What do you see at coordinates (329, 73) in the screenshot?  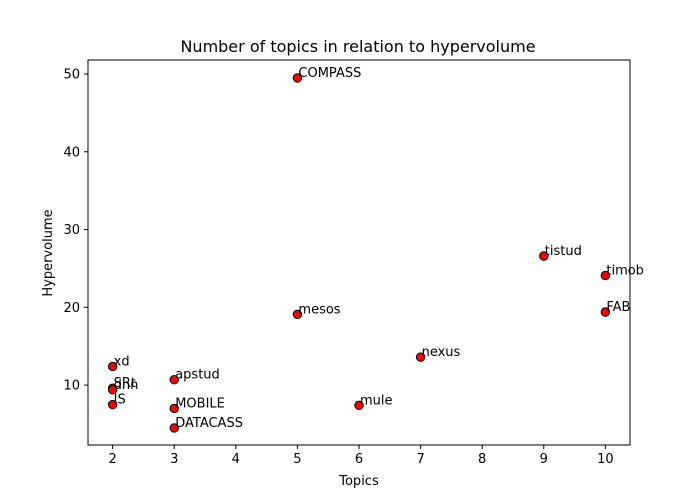 I see `data-point-label: COMPASS` at bounding box center [329, 73].